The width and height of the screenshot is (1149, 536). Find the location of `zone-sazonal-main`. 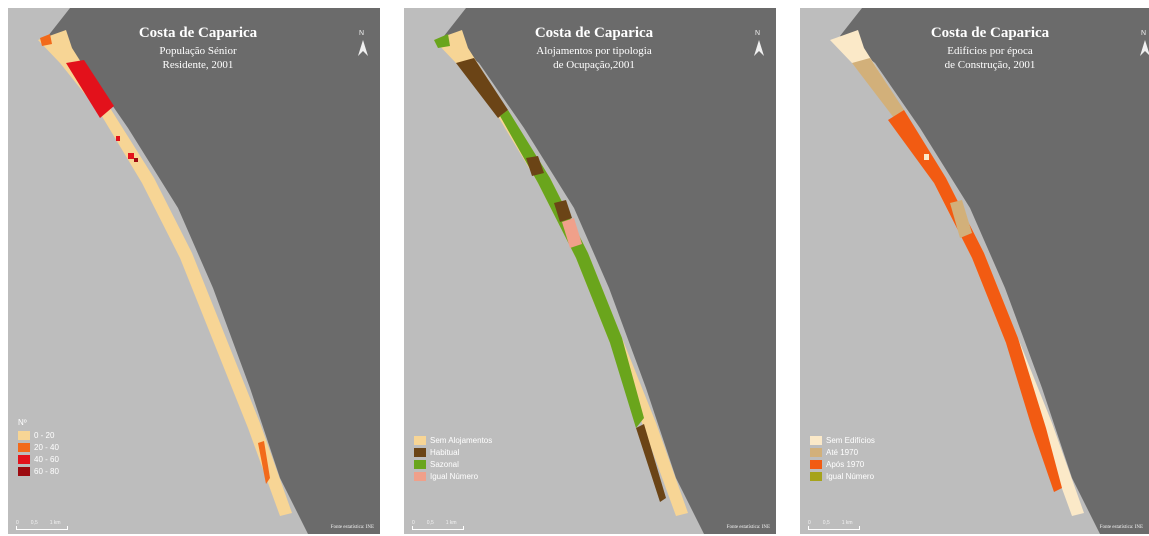

zone-sazonal-main is located at coordinates (572, 269).